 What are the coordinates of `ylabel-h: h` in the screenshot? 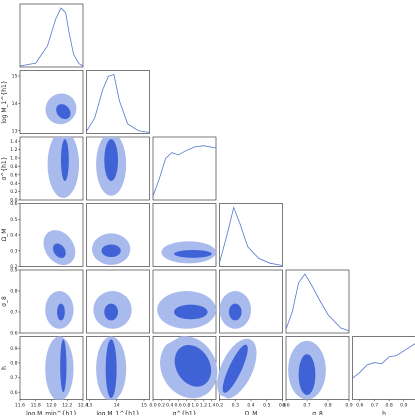 It's located at (4, 368).